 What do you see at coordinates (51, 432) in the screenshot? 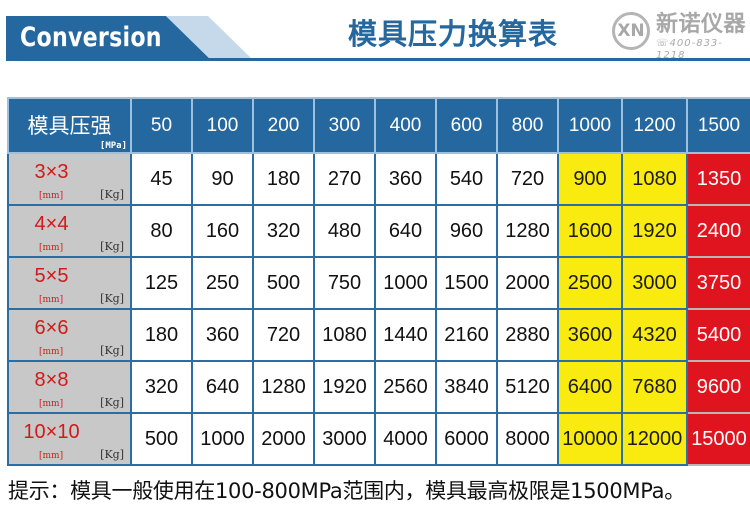
I see `mold-size: 10×10` at bounding box center [51, 432].